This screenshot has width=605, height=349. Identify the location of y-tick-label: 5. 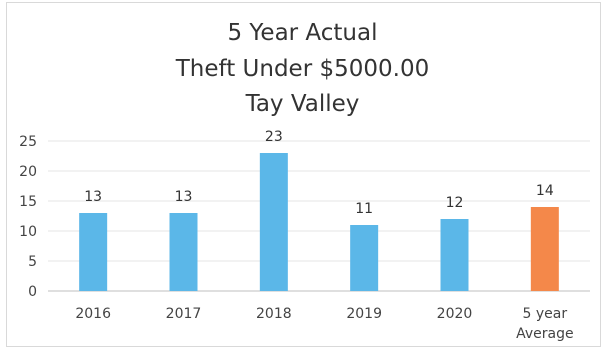
(32, 262).